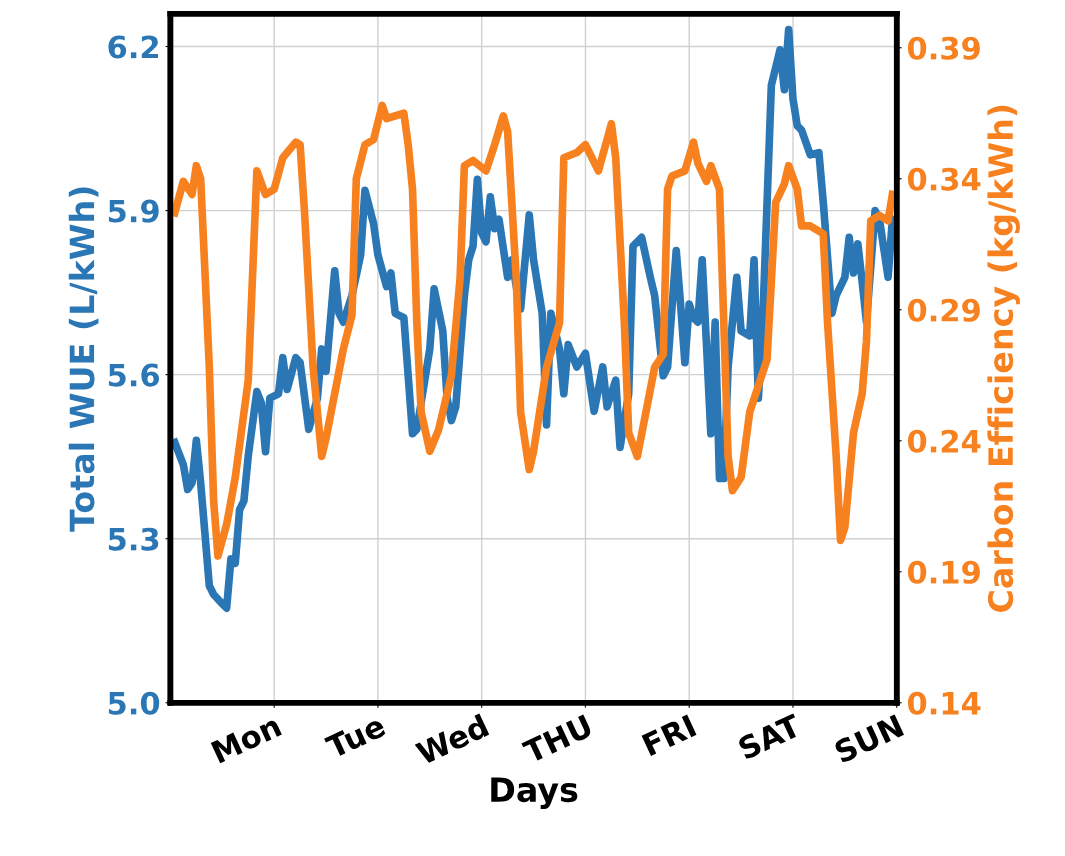 The height and width of the screenshot is (856, 1065). What do you see at coordinates (133, 539) in the screenshot?
I see `y-tick-label: 5.3` at bounding box center [133, 539].